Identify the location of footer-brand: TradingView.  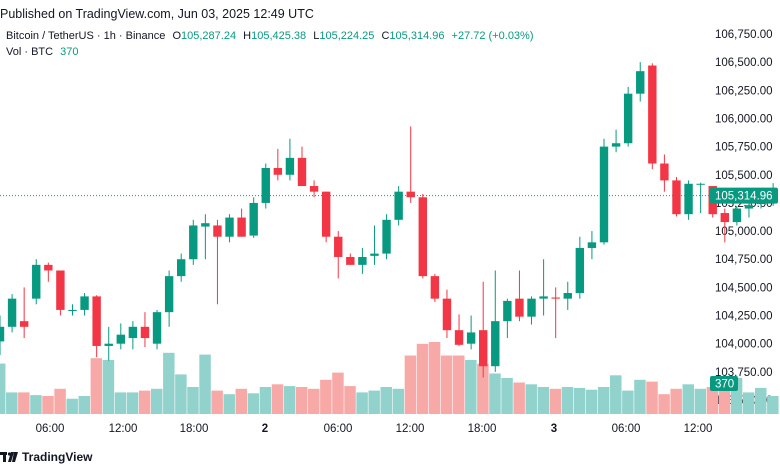
(46, 457).